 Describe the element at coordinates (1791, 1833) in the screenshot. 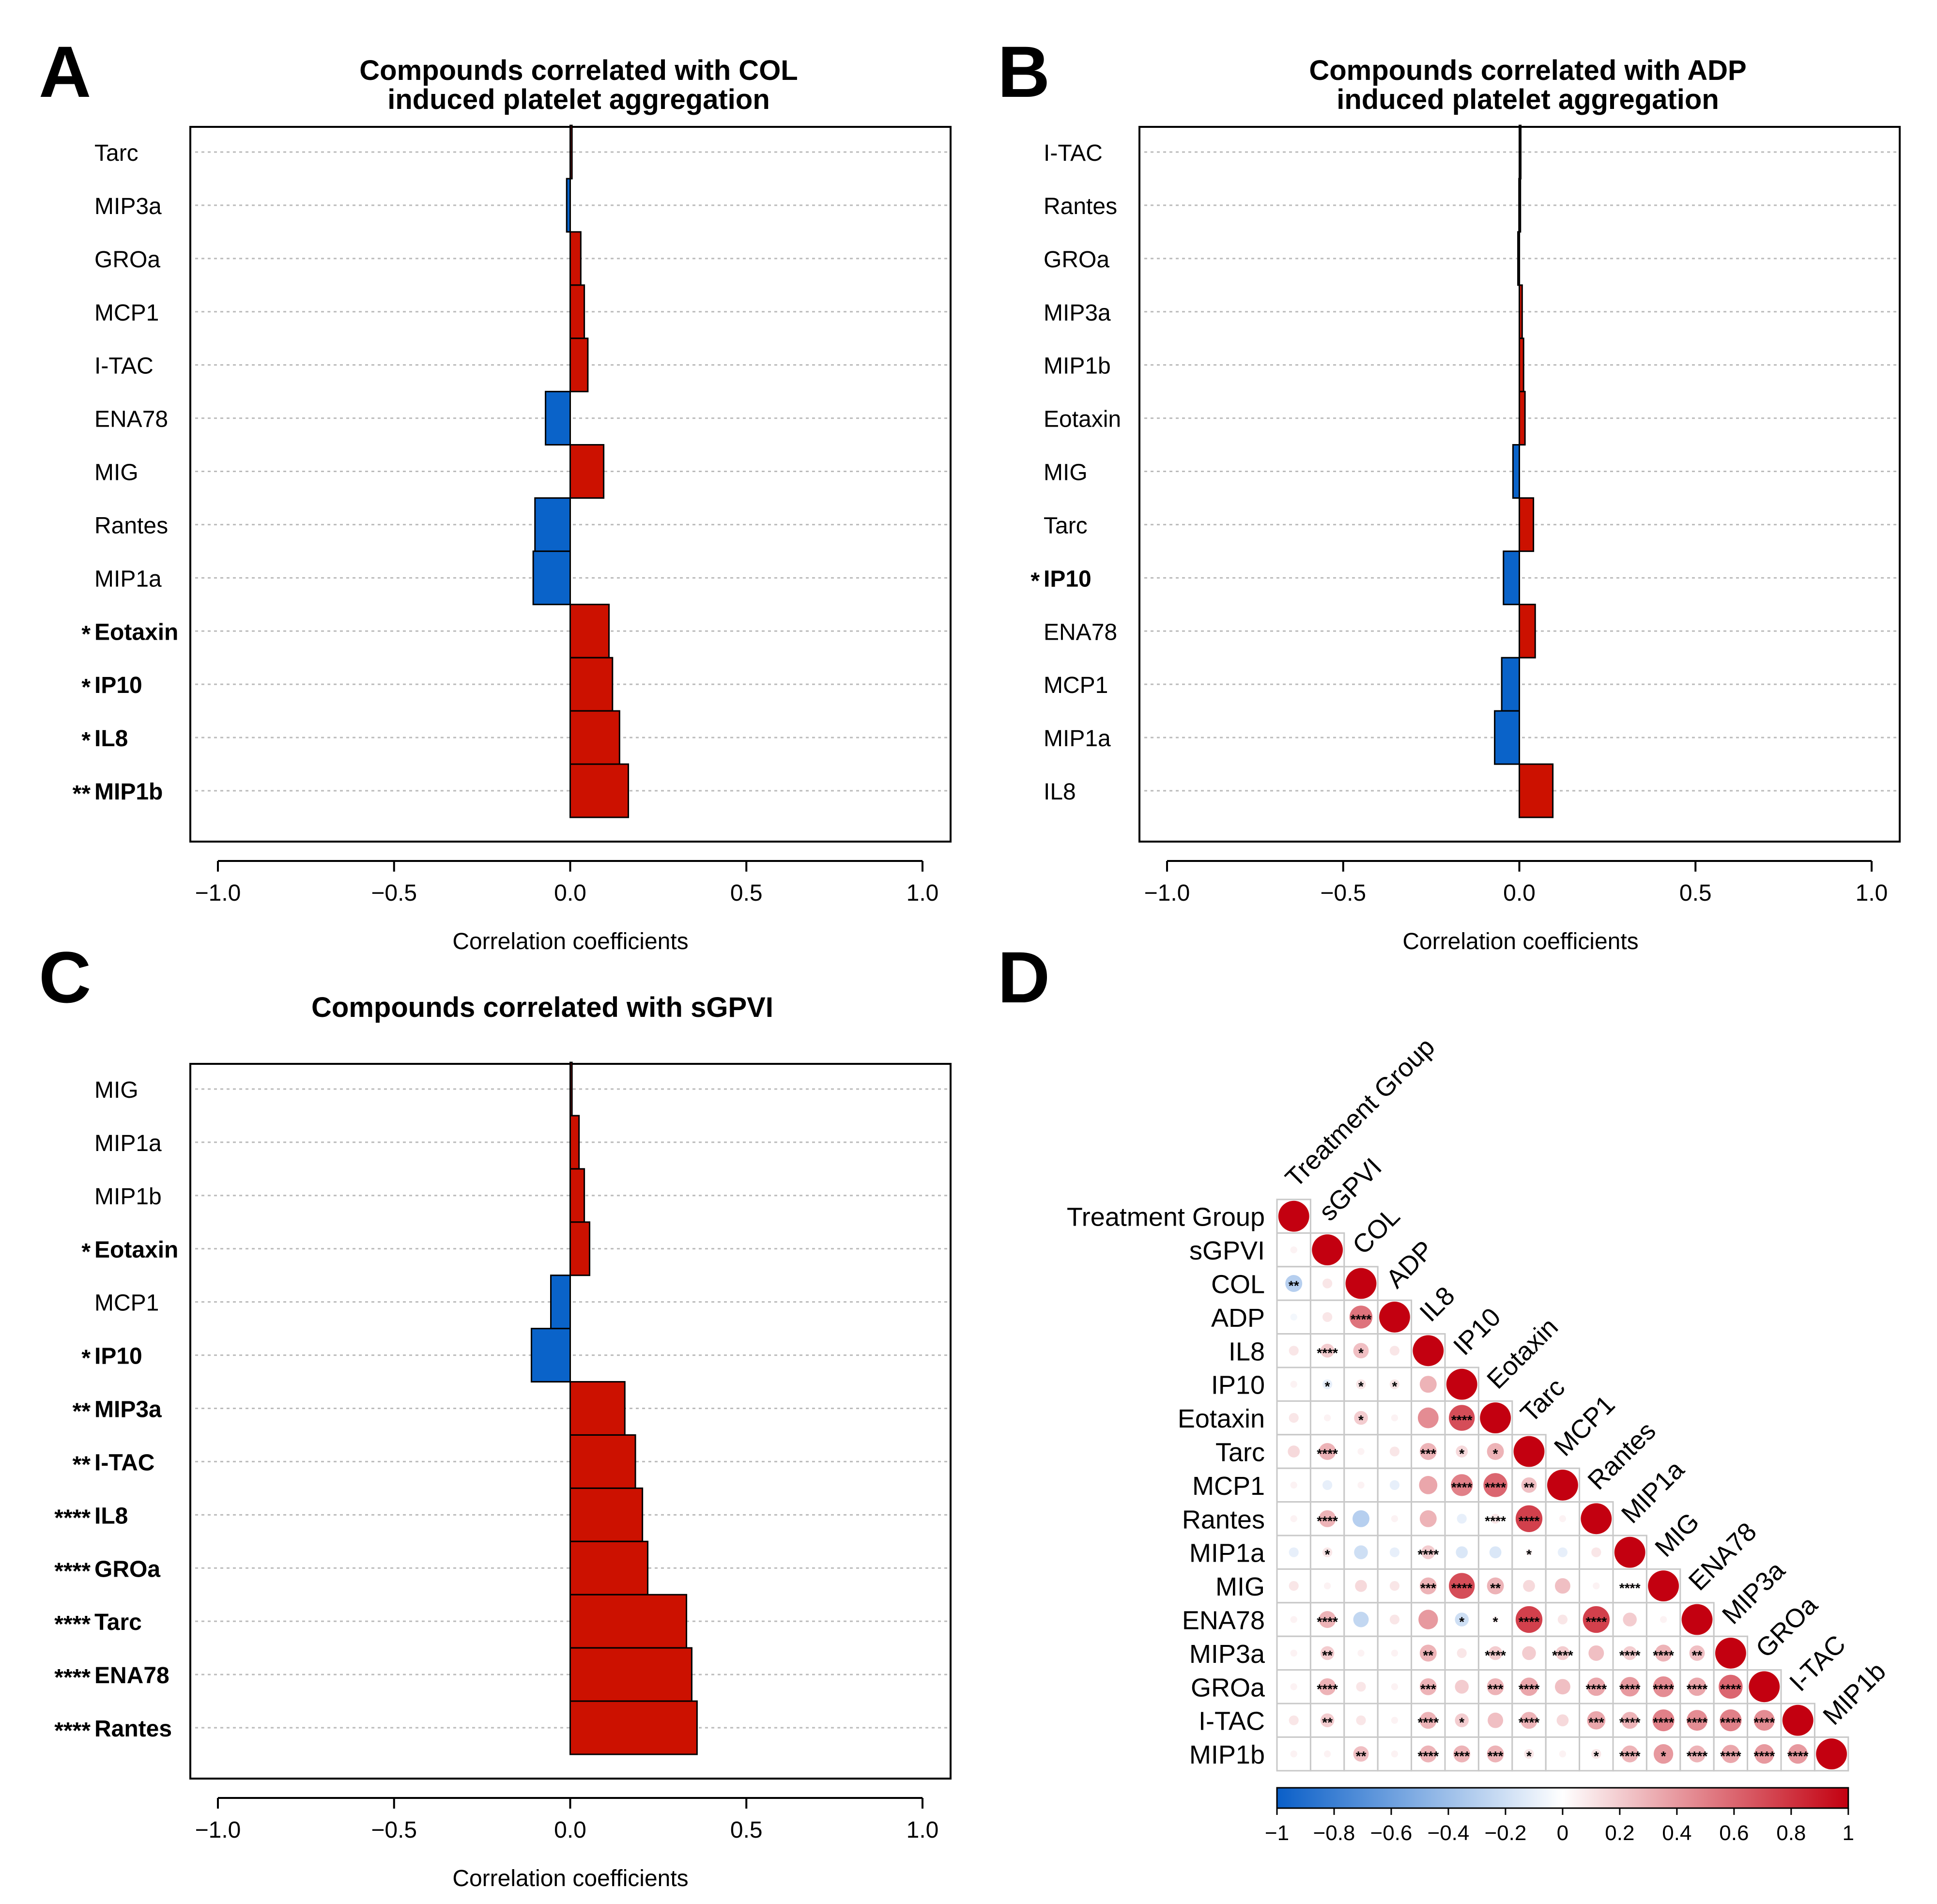

I see `colorbar-tick-label: 0.8` at that location.